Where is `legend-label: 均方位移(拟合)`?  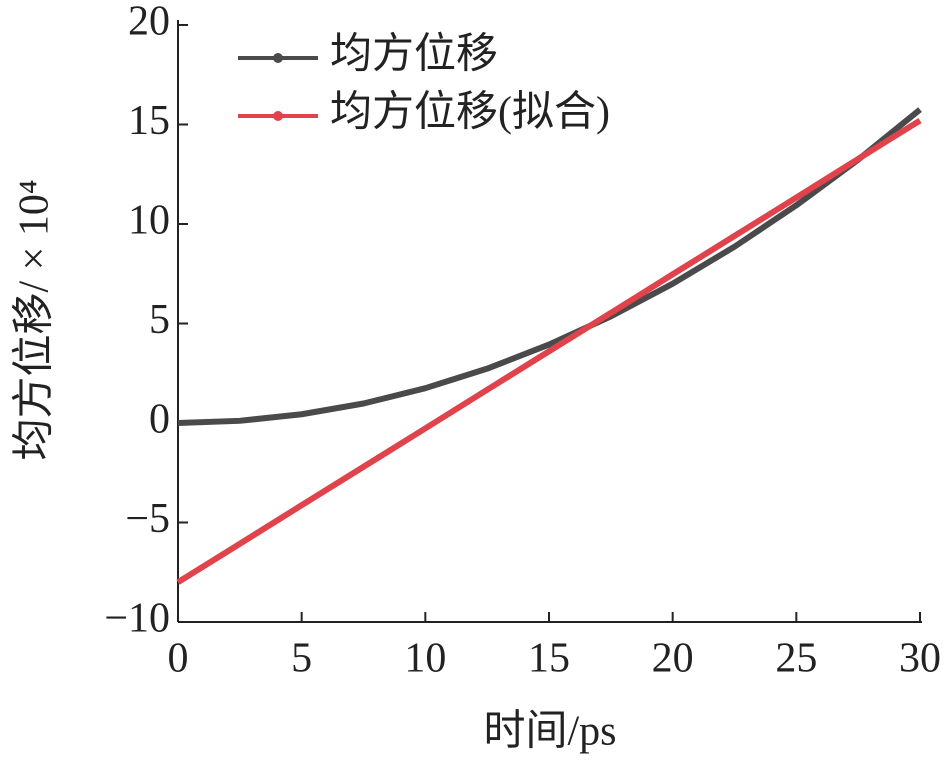
legend-label: 均方位移(拟合) is located at coordinates (470, 112).